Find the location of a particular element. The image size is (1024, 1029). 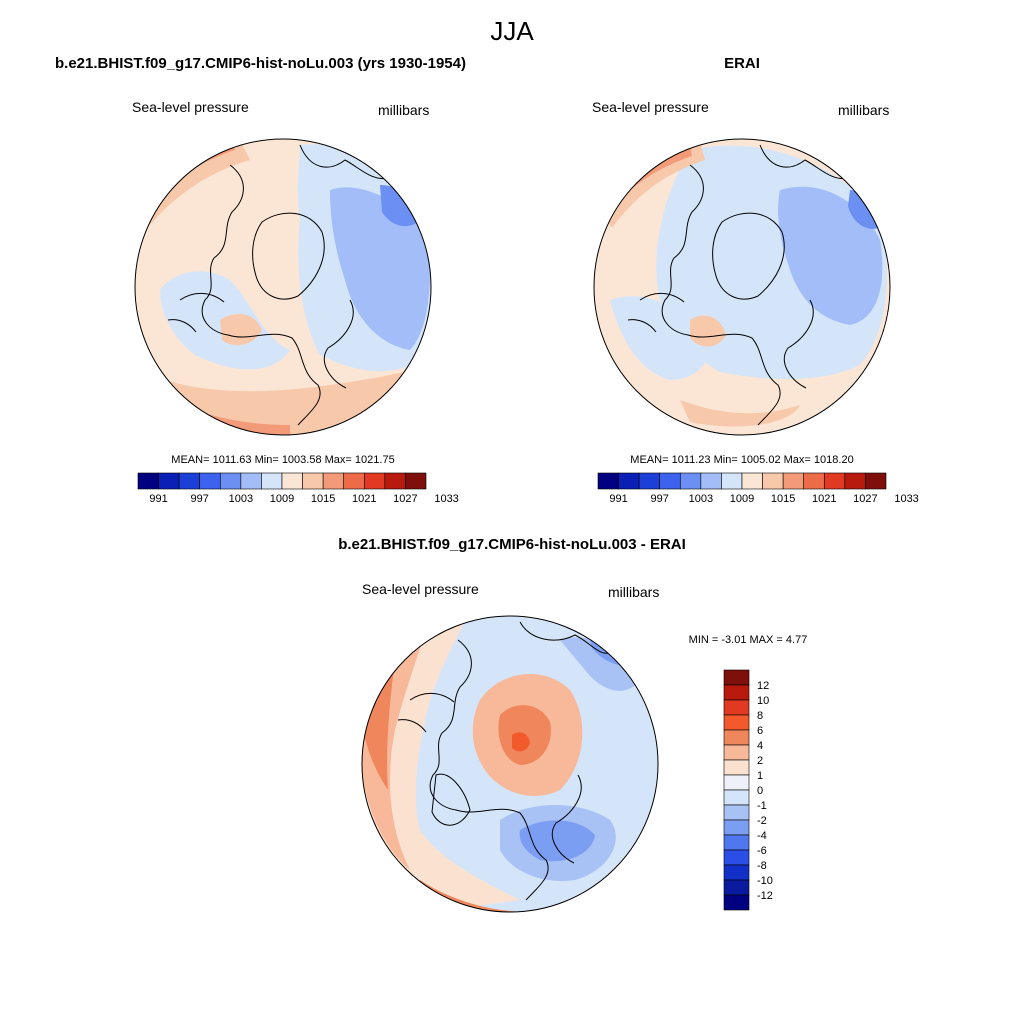

panel-obs-variable-label: Sea-level pressure is located at coordinates (650, 107).